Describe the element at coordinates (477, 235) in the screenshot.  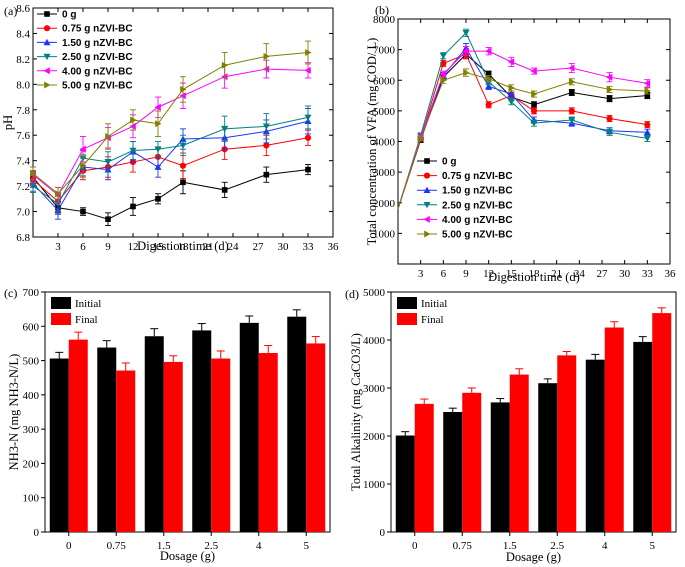
I see `legend-label: 5.00 g nZVI-BC` at that location.